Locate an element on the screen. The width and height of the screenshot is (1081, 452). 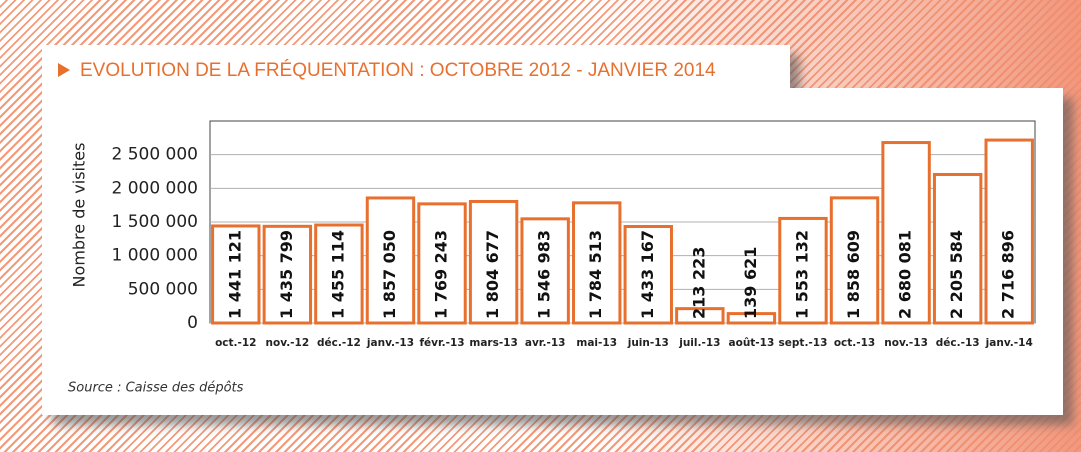
y-tick-label: 2 500 000 is located at coordinates (154, 155).